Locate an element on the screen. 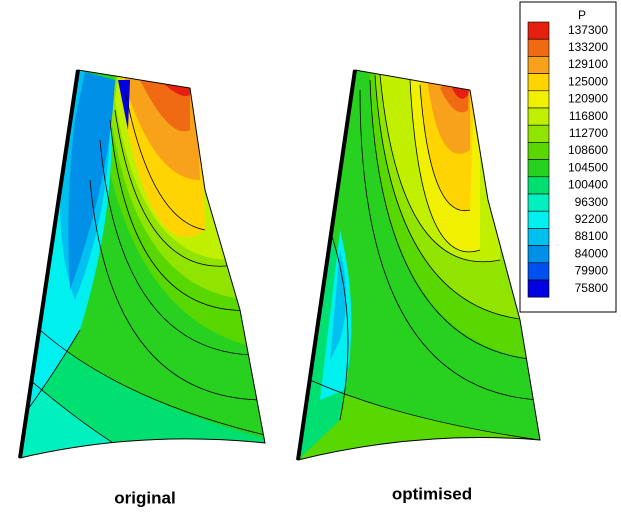  legend-level: 116800 is located at coordinates (588, 116).